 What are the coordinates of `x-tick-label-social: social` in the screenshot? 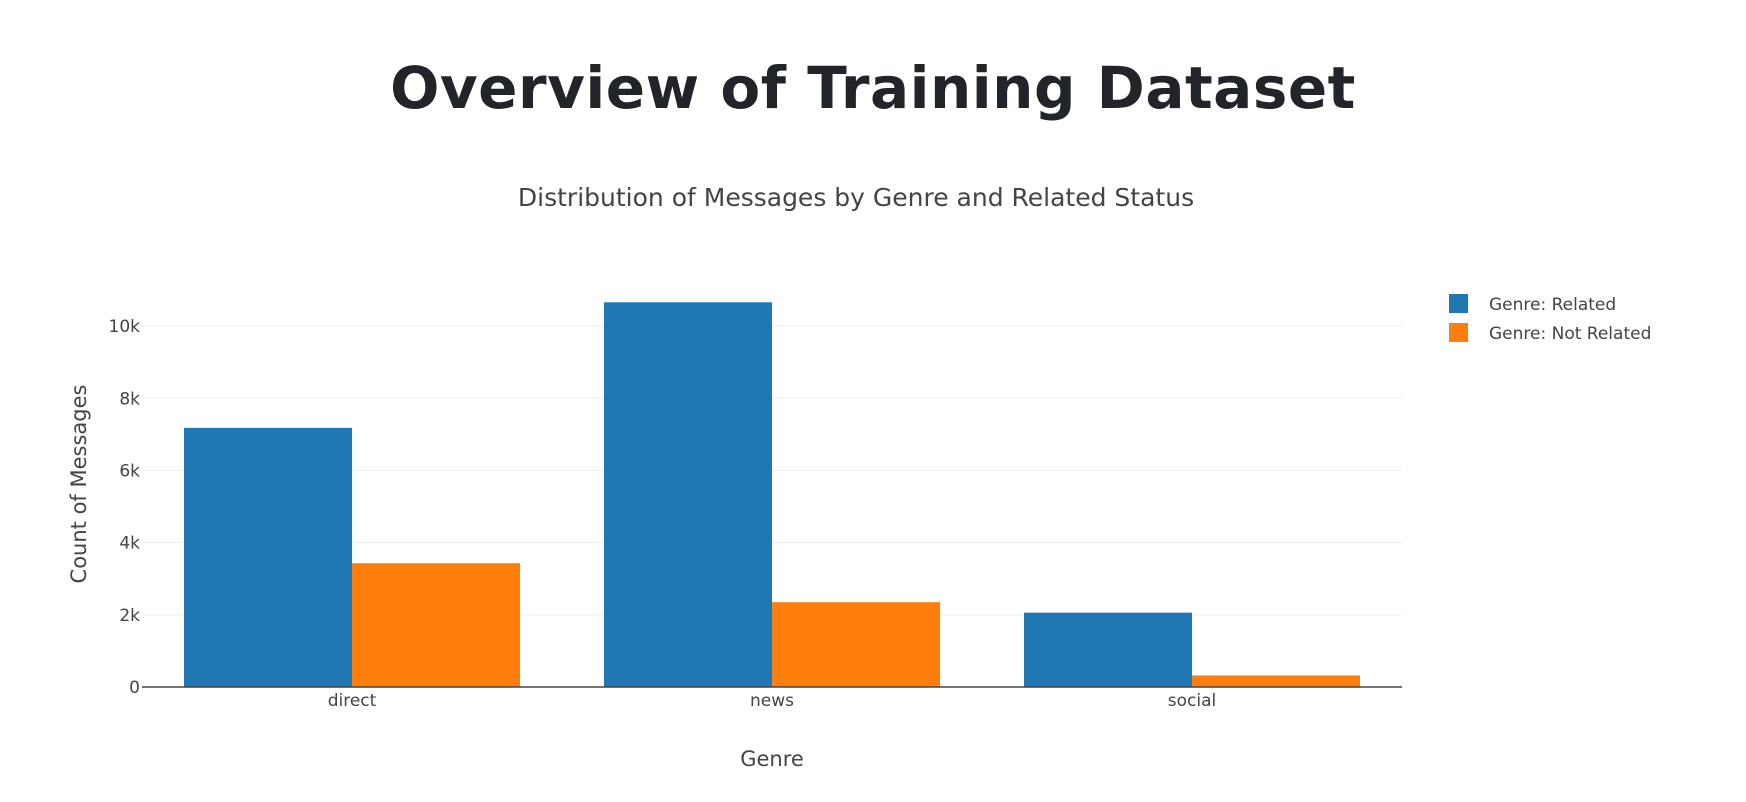 It's located at (1192, 701).